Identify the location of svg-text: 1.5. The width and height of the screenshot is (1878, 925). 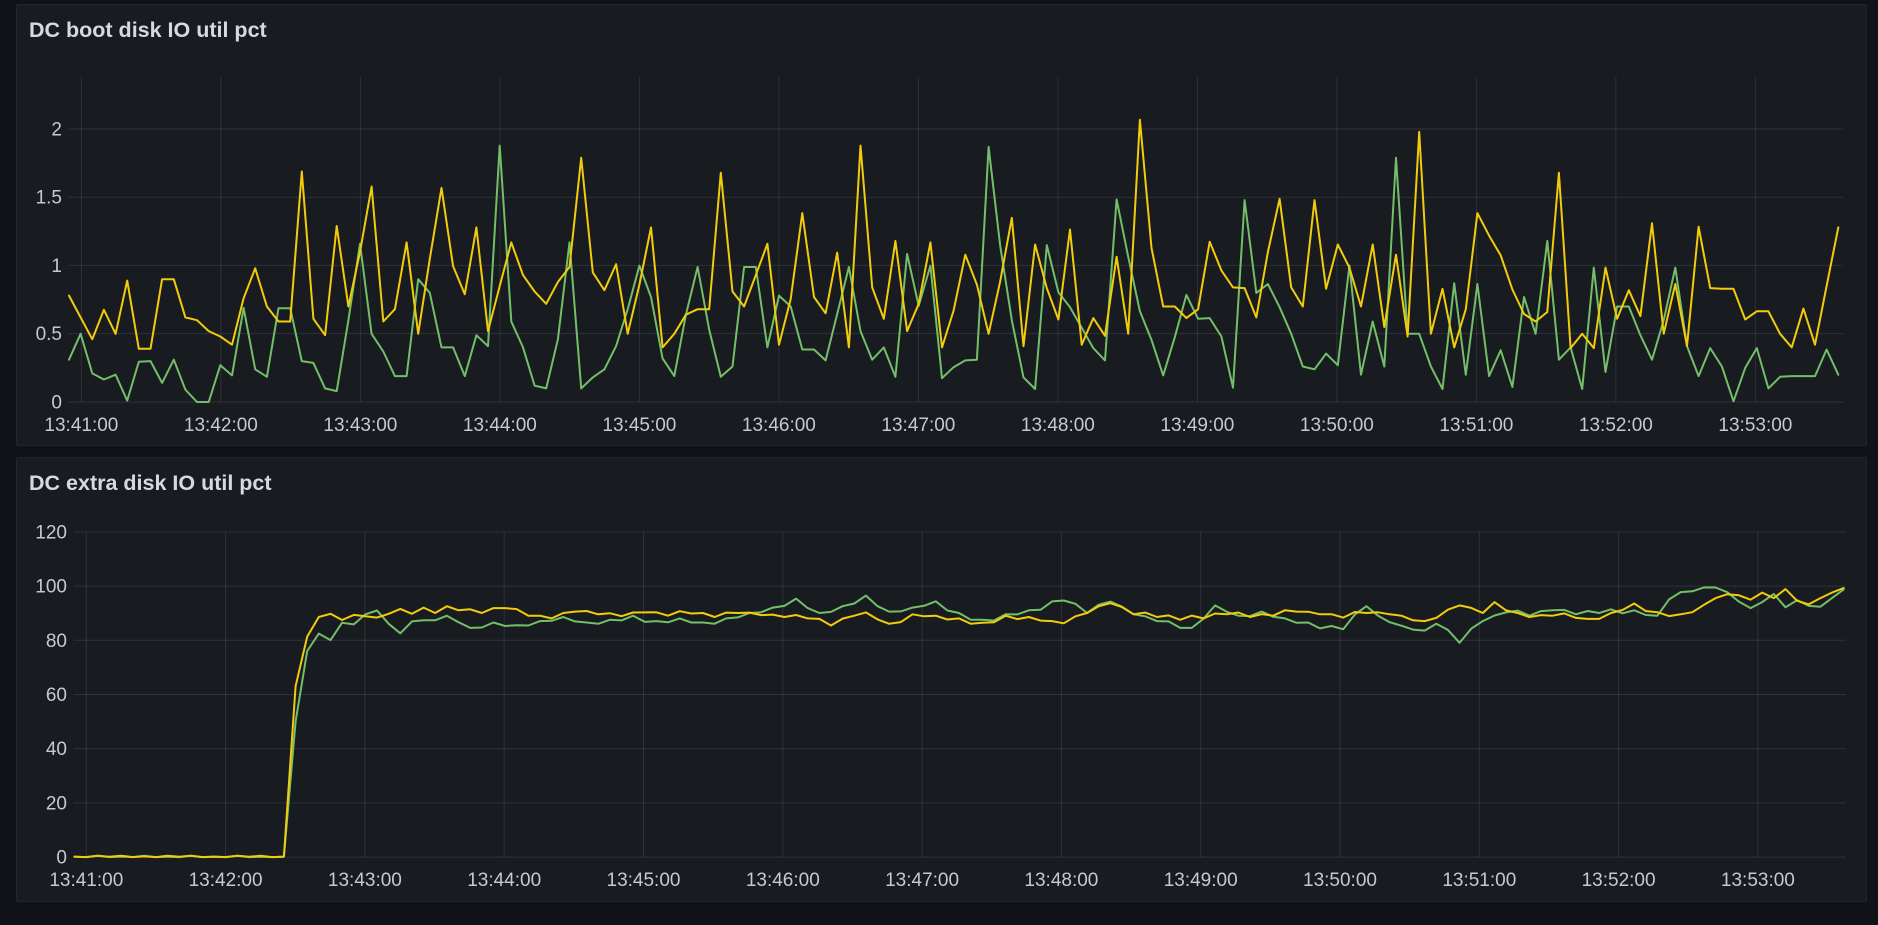
(49, 198).